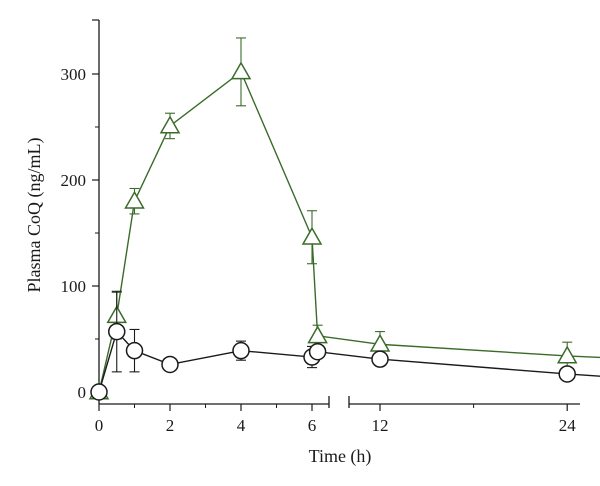  Describe the element at coordinates (349, 361) in the screenshot. I see `series-line` at that location.